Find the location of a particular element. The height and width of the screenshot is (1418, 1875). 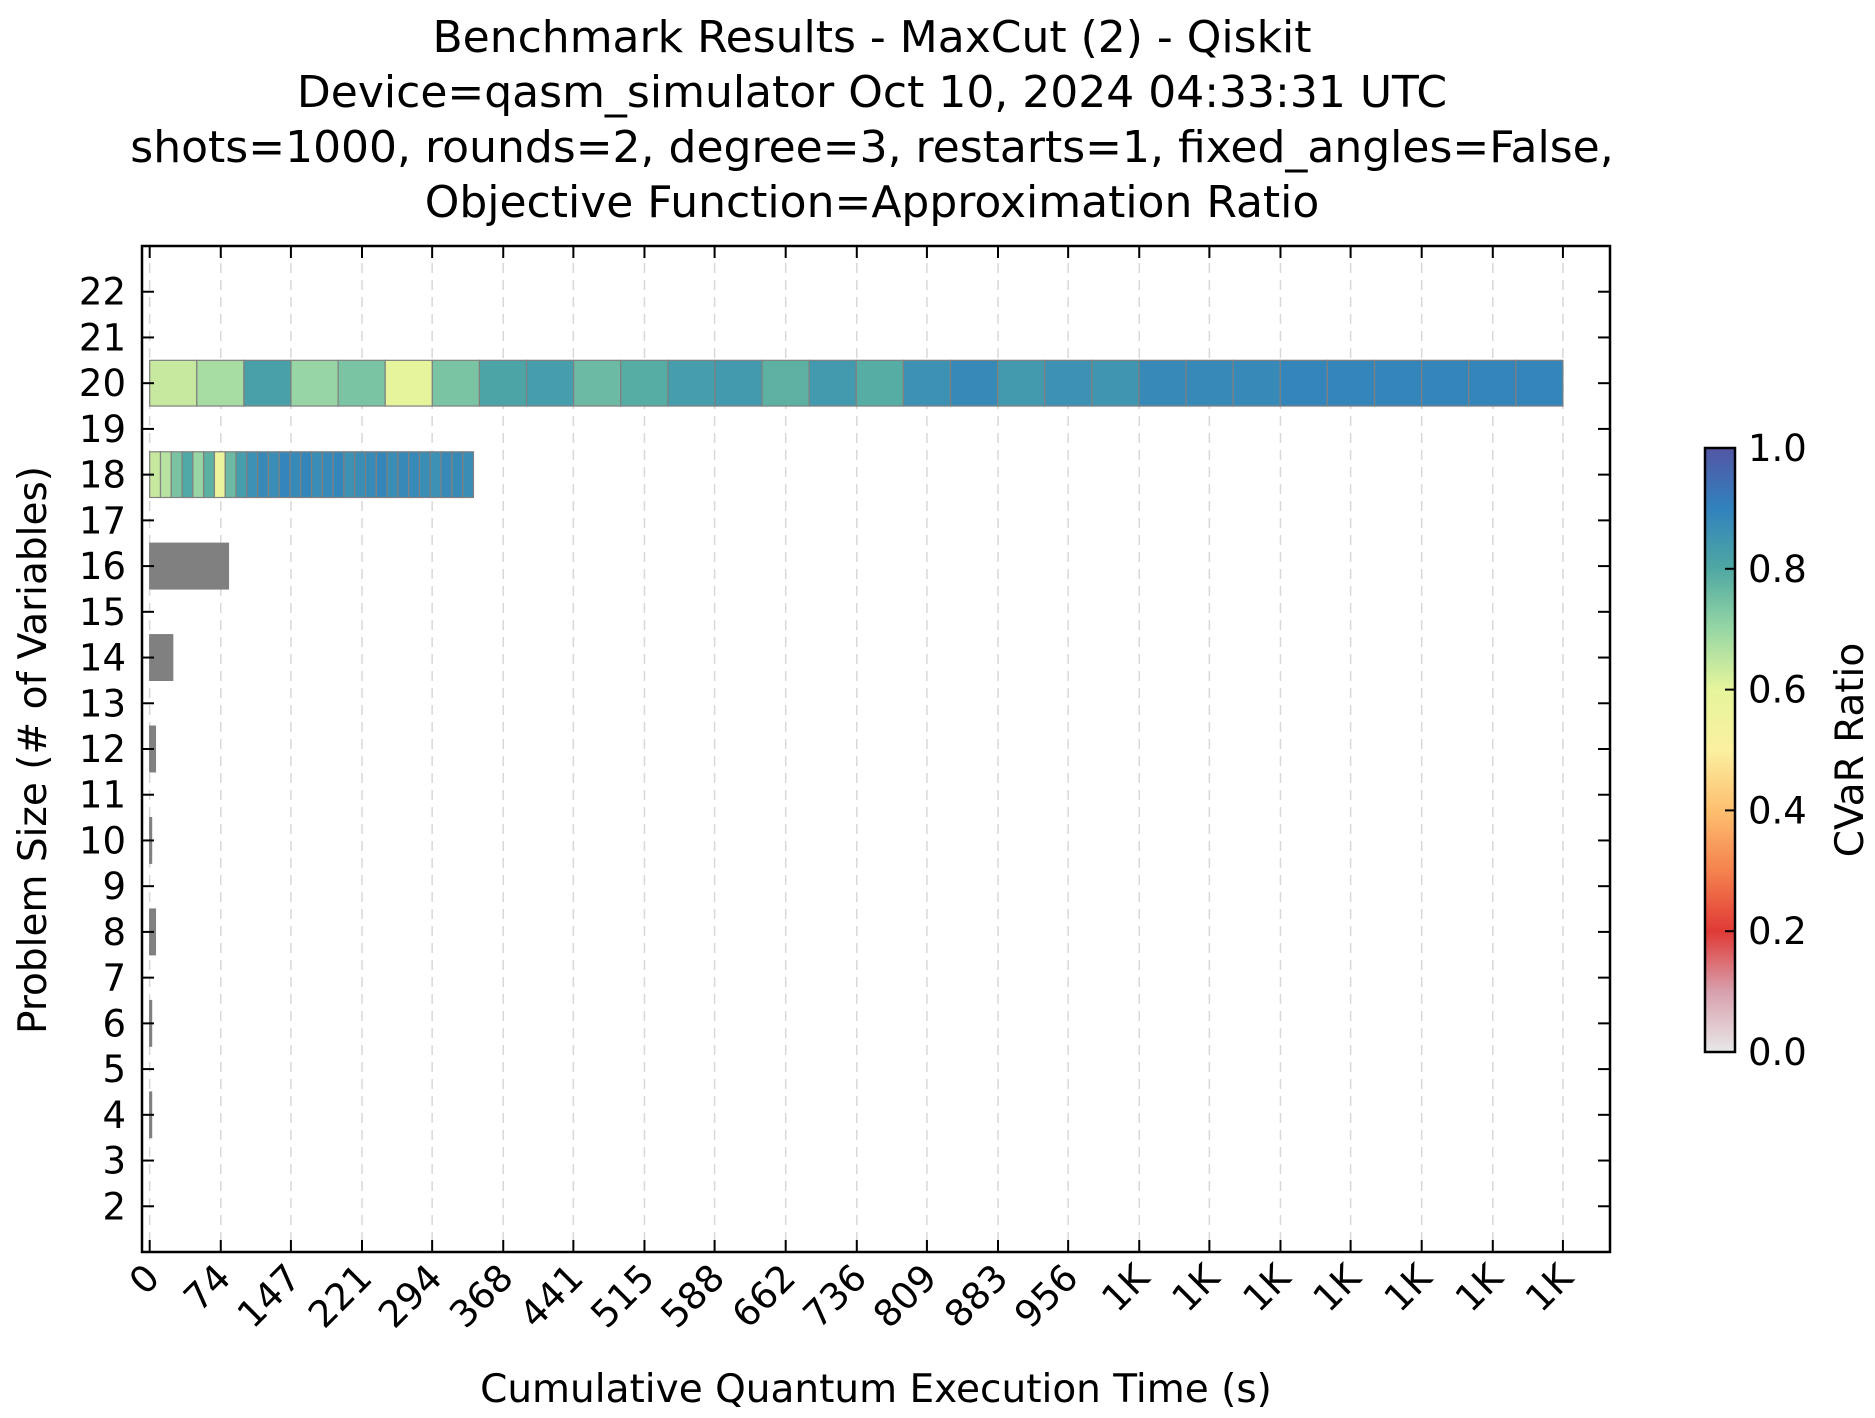

y-tick-label-5: 7 is located at coordinates (114, 978).